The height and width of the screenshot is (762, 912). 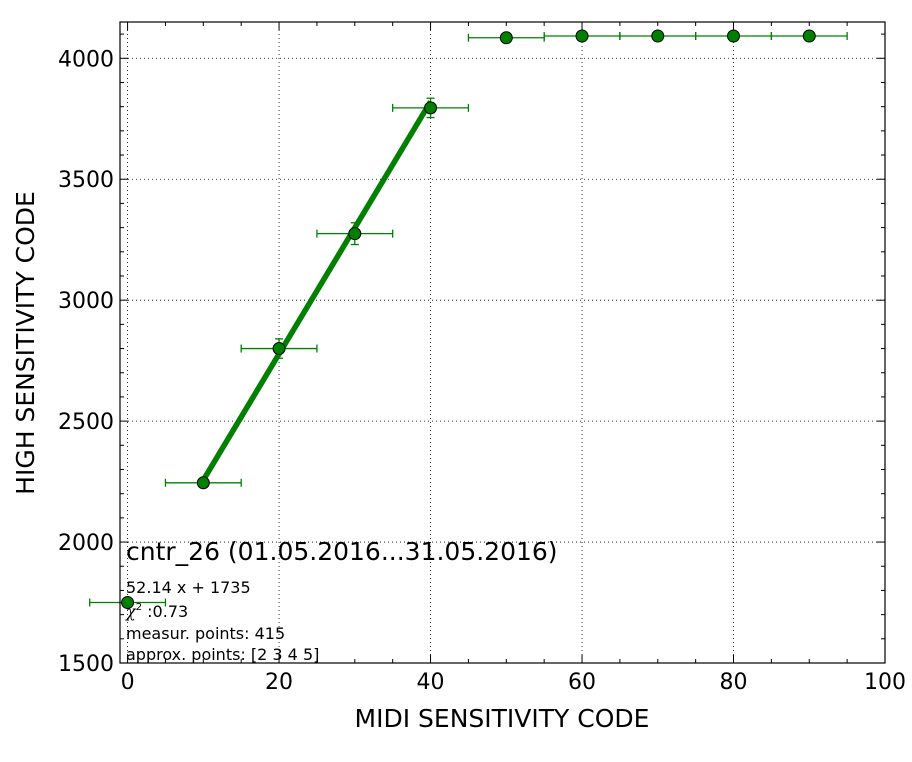 I want to click on x-tick-label: 100, so click(x=885, y=682).